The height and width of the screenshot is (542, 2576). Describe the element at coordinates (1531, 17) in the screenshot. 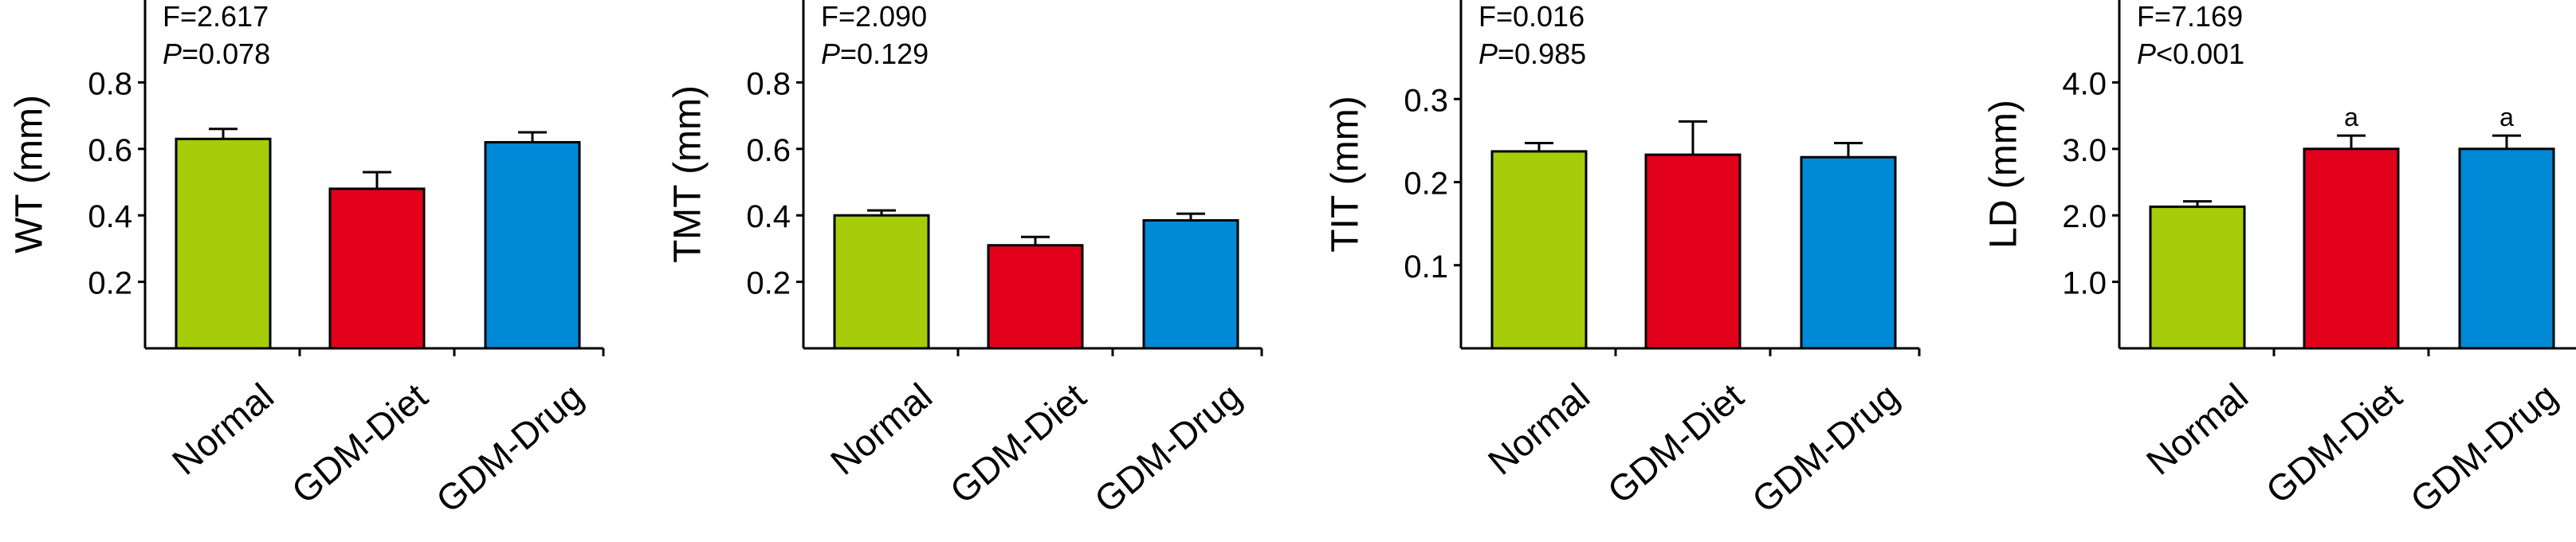

I see `stat-f-value: F=0.016` at that location.